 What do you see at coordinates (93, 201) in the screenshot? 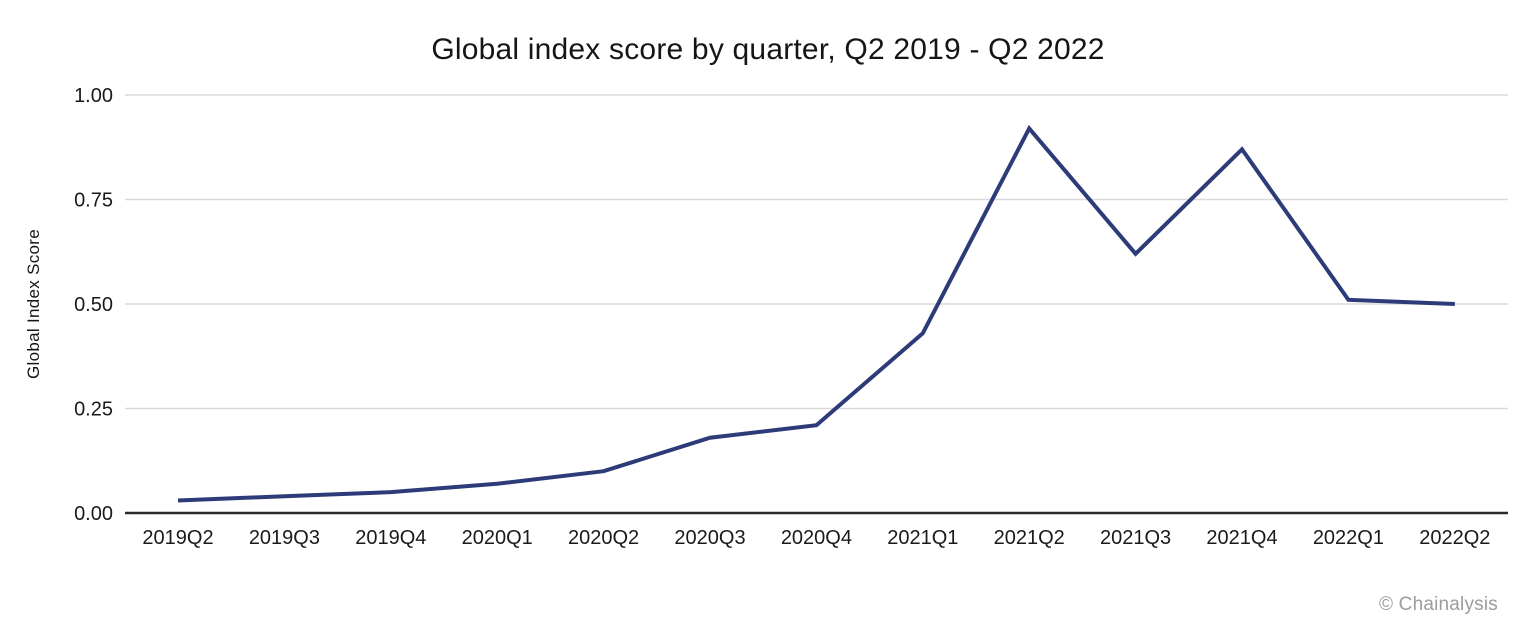
I see `y-tick-label: 0.75` at bounding box center [93, 201].